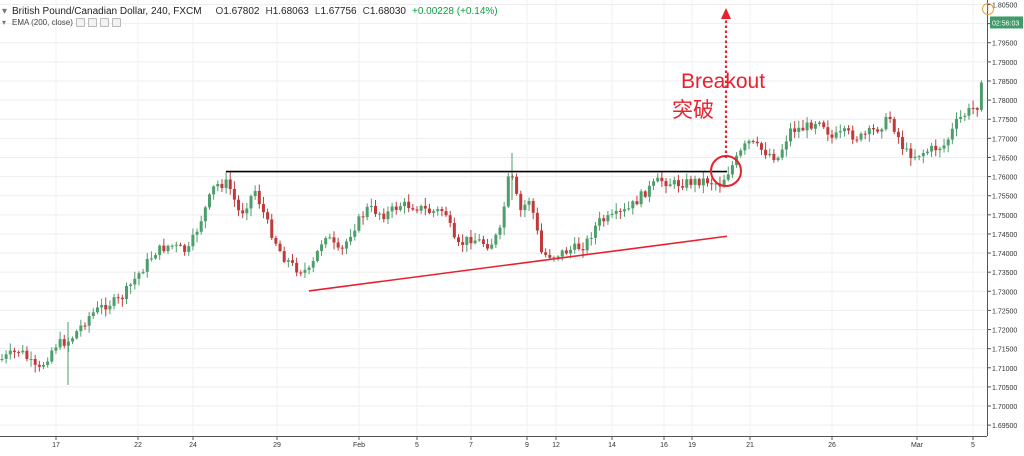  I want to click on y-tick-label: 1.73000, so click(1004, 292).